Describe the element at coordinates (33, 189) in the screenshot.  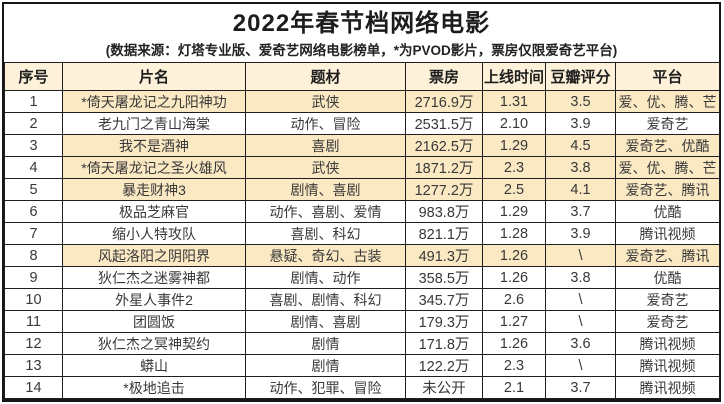
I see `cell-index: 5` at that location.